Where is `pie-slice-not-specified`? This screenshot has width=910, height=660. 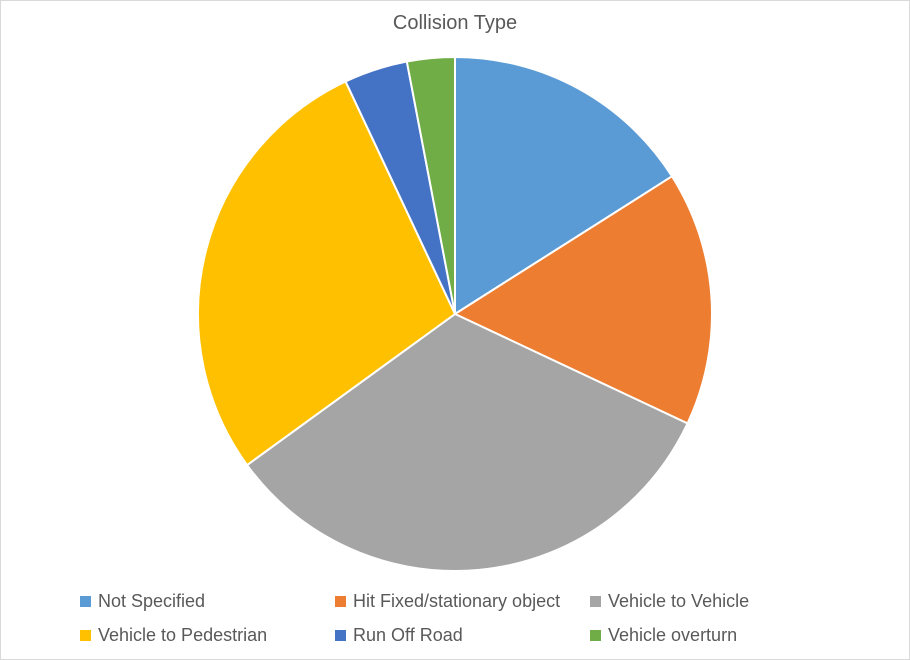 pie-slice-not-specified is located at coordinates (563, 185).